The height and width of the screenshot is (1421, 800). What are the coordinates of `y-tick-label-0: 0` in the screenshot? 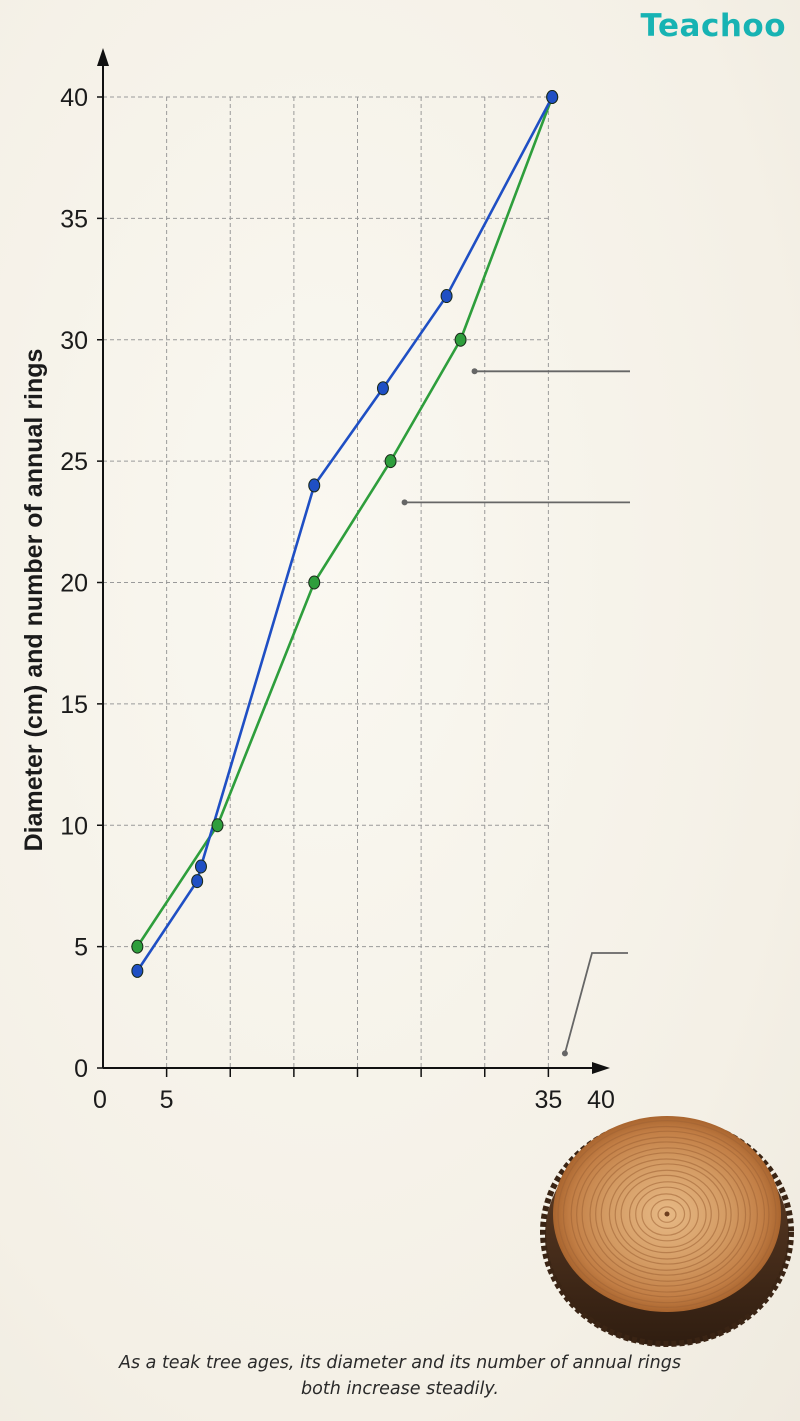 It's located at (81, 1069).